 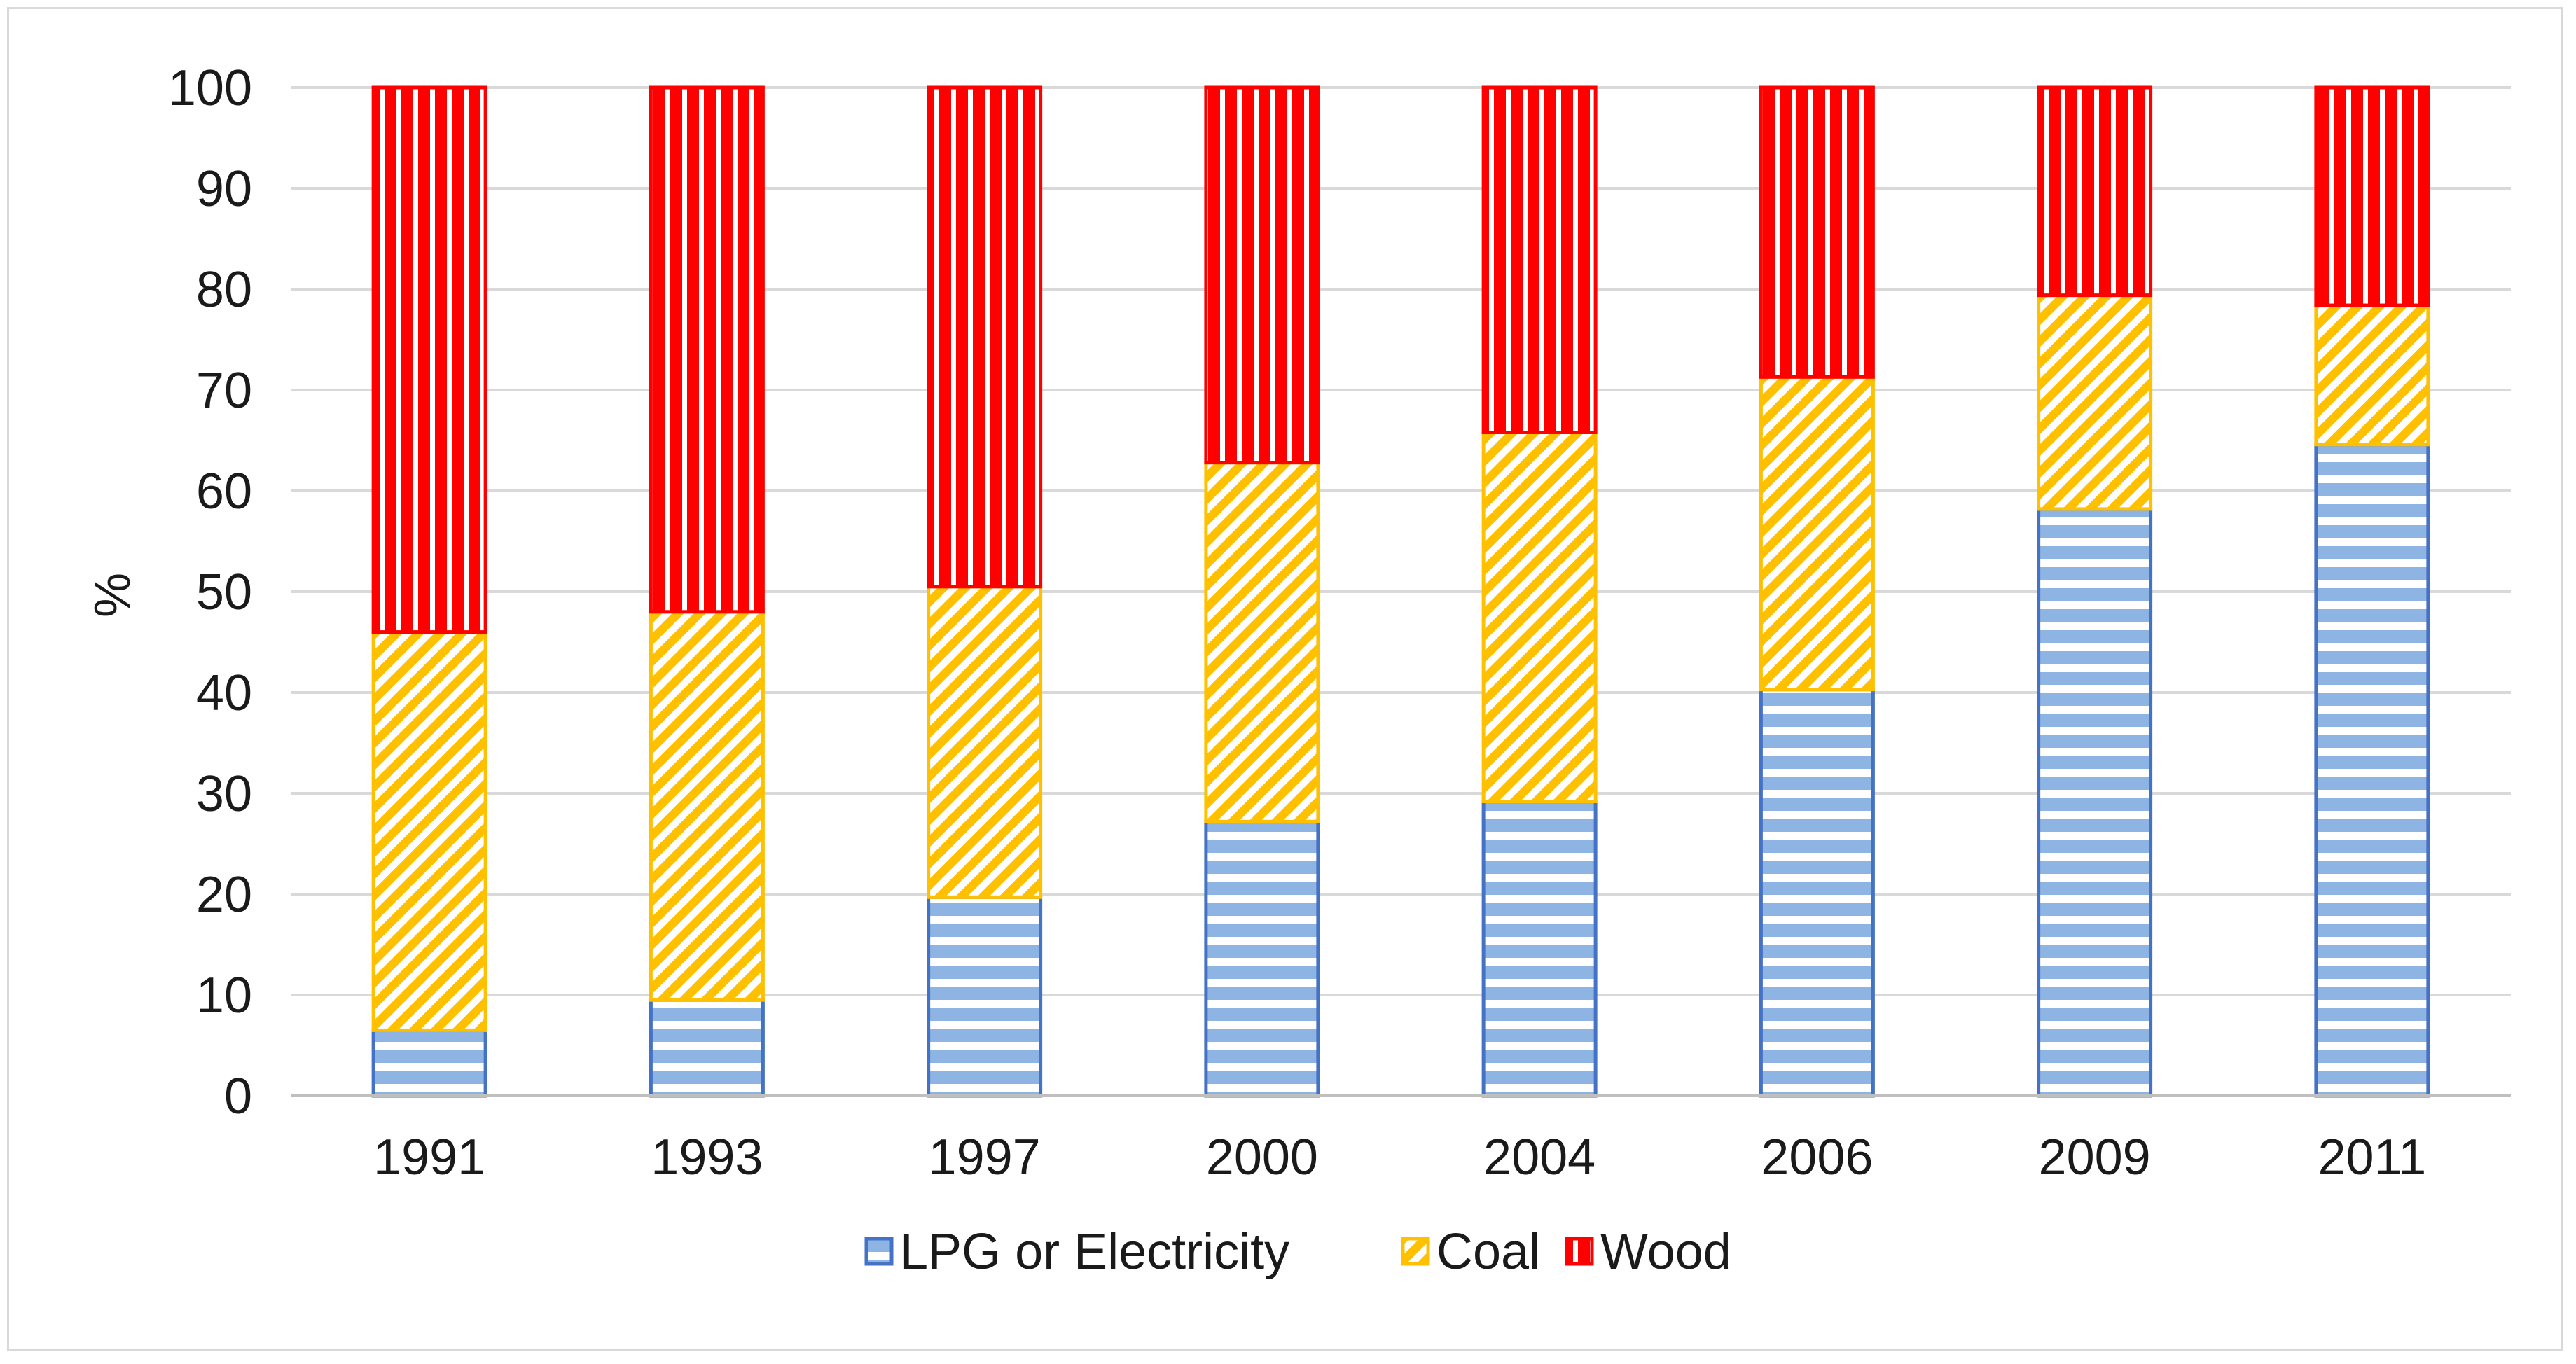 What do you see at coordinates (2095, 191) in the screenshot?
I see `bar-wood-2009` at bounding box center [2095, 191].